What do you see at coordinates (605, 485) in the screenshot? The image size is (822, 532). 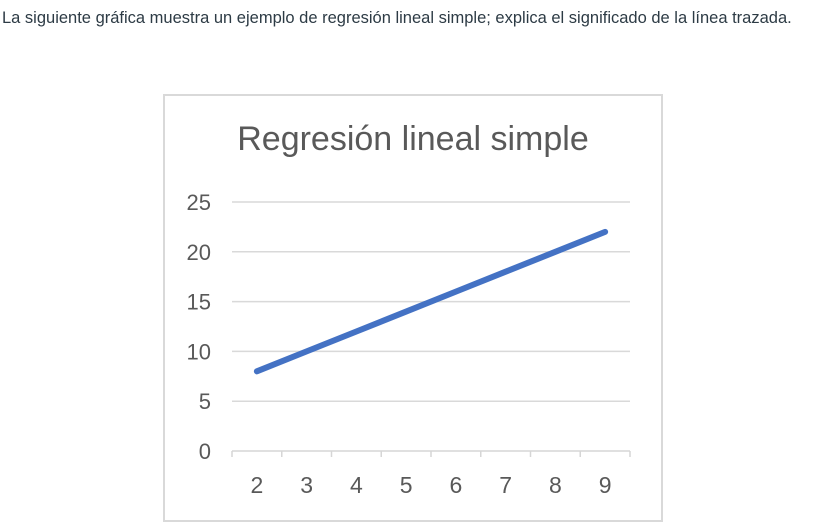 I see `x-axis-tick-label: 9` at bounding box center [605, 485].